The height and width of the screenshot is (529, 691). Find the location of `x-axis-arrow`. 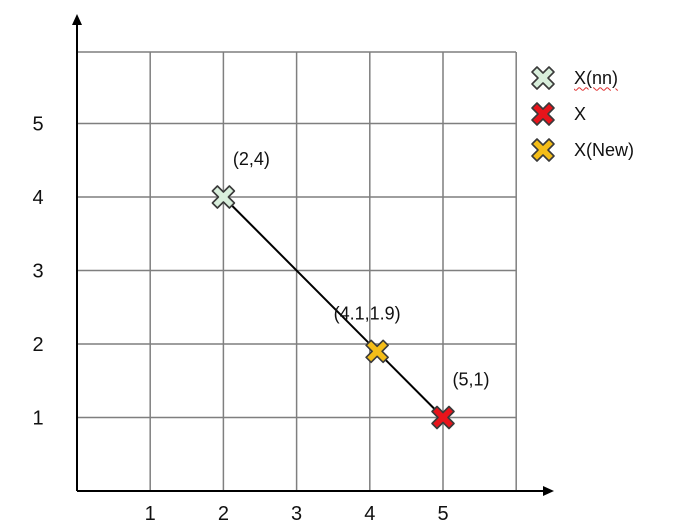

x-axis-arrow is located at coordinates (548, 491).